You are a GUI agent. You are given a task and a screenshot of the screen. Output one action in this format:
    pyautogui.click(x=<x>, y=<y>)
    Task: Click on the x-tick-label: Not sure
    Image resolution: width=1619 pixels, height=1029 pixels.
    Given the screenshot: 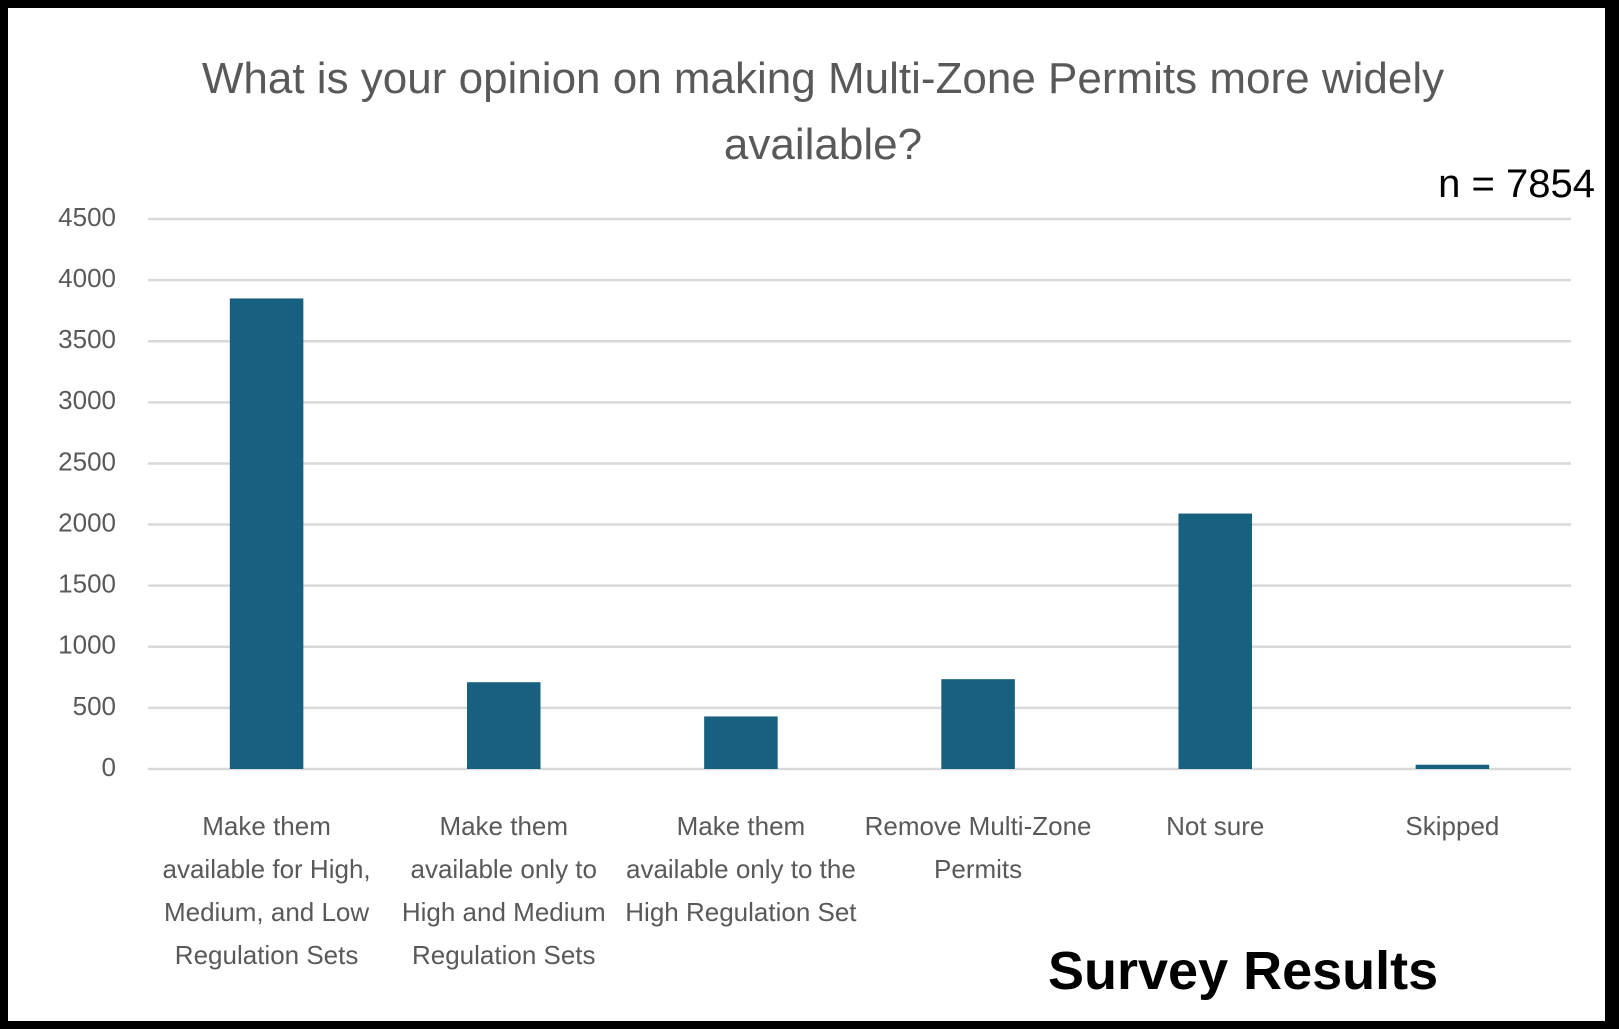 What is the action you would take?
    pyautogui.click(x=1215, y=826)
    